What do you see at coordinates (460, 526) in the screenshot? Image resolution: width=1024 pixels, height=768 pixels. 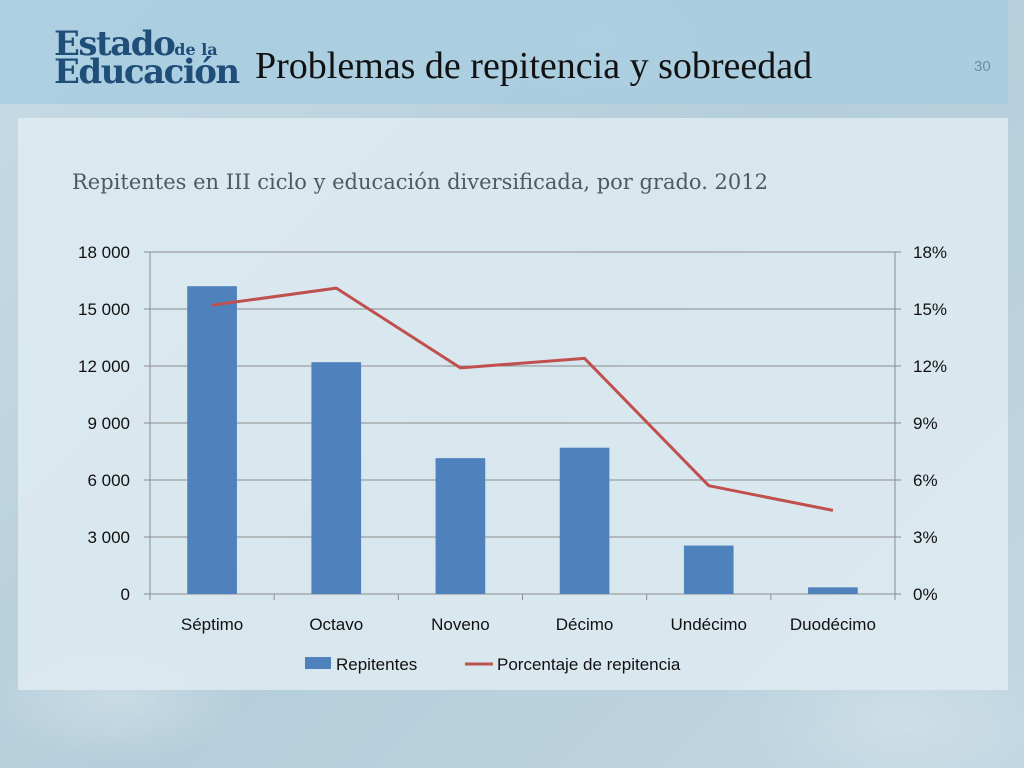 I see `bar-noveno` at bounding box center [460, 526].